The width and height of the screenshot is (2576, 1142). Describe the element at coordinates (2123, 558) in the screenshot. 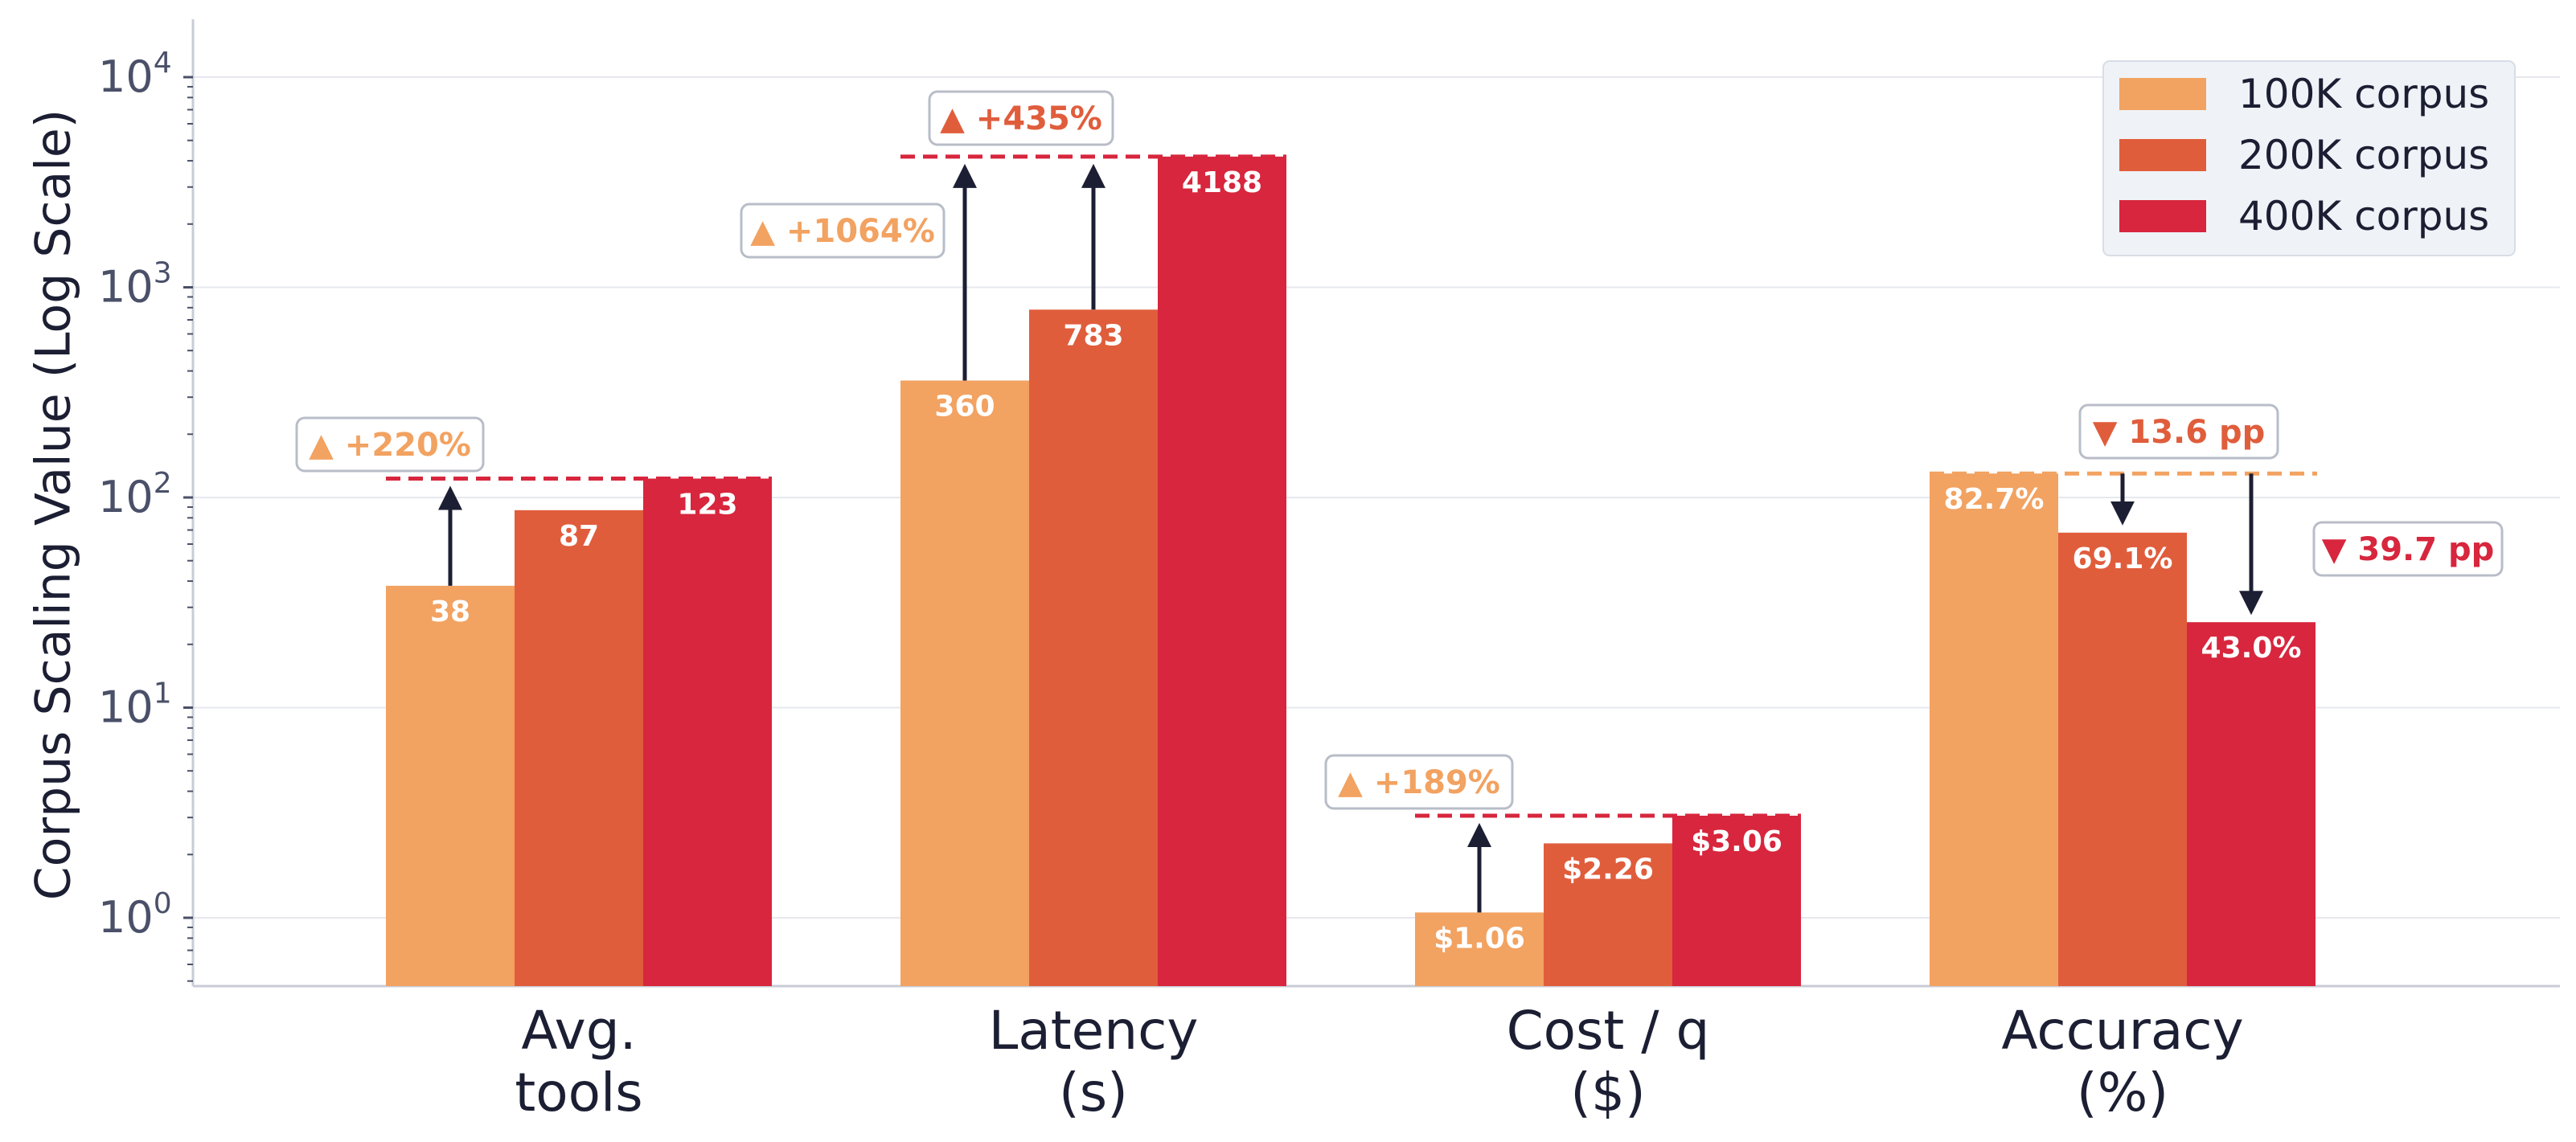

I see `bar-value-label: 69.1%` at that location.